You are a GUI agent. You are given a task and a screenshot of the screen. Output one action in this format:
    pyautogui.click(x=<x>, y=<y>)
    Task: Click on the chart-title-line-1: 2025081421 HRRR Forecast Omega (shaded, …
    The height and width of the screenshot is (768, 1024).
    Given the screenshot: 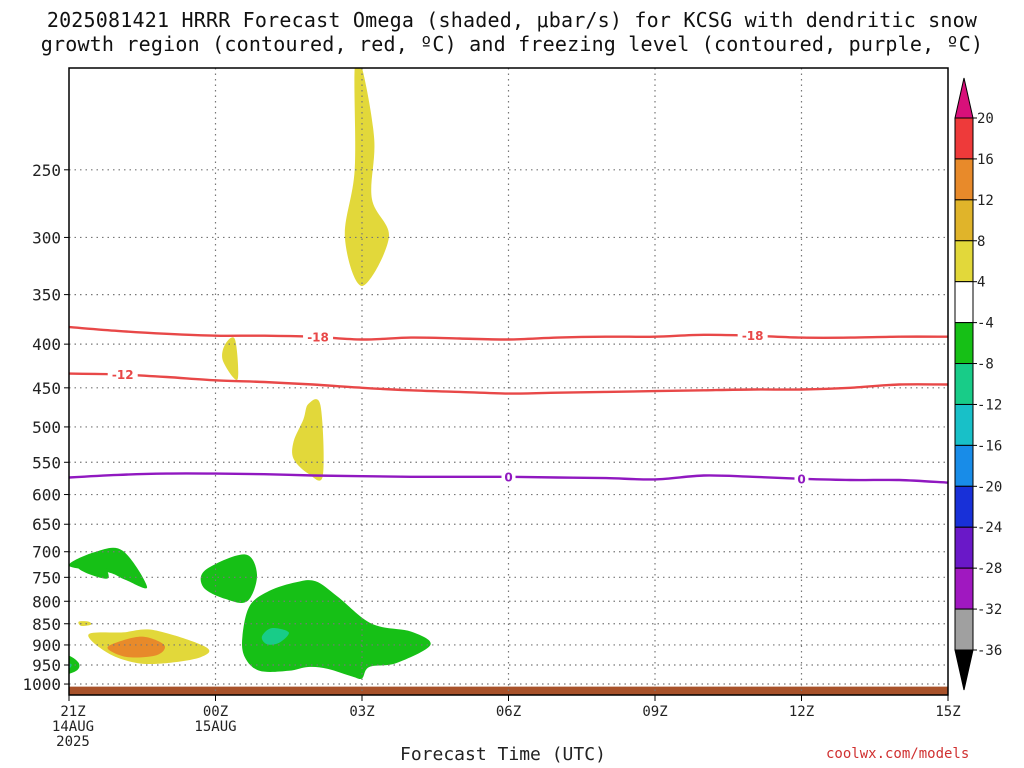 What is the action you would take?
    pyautogui.click(x=512, y=20)
    